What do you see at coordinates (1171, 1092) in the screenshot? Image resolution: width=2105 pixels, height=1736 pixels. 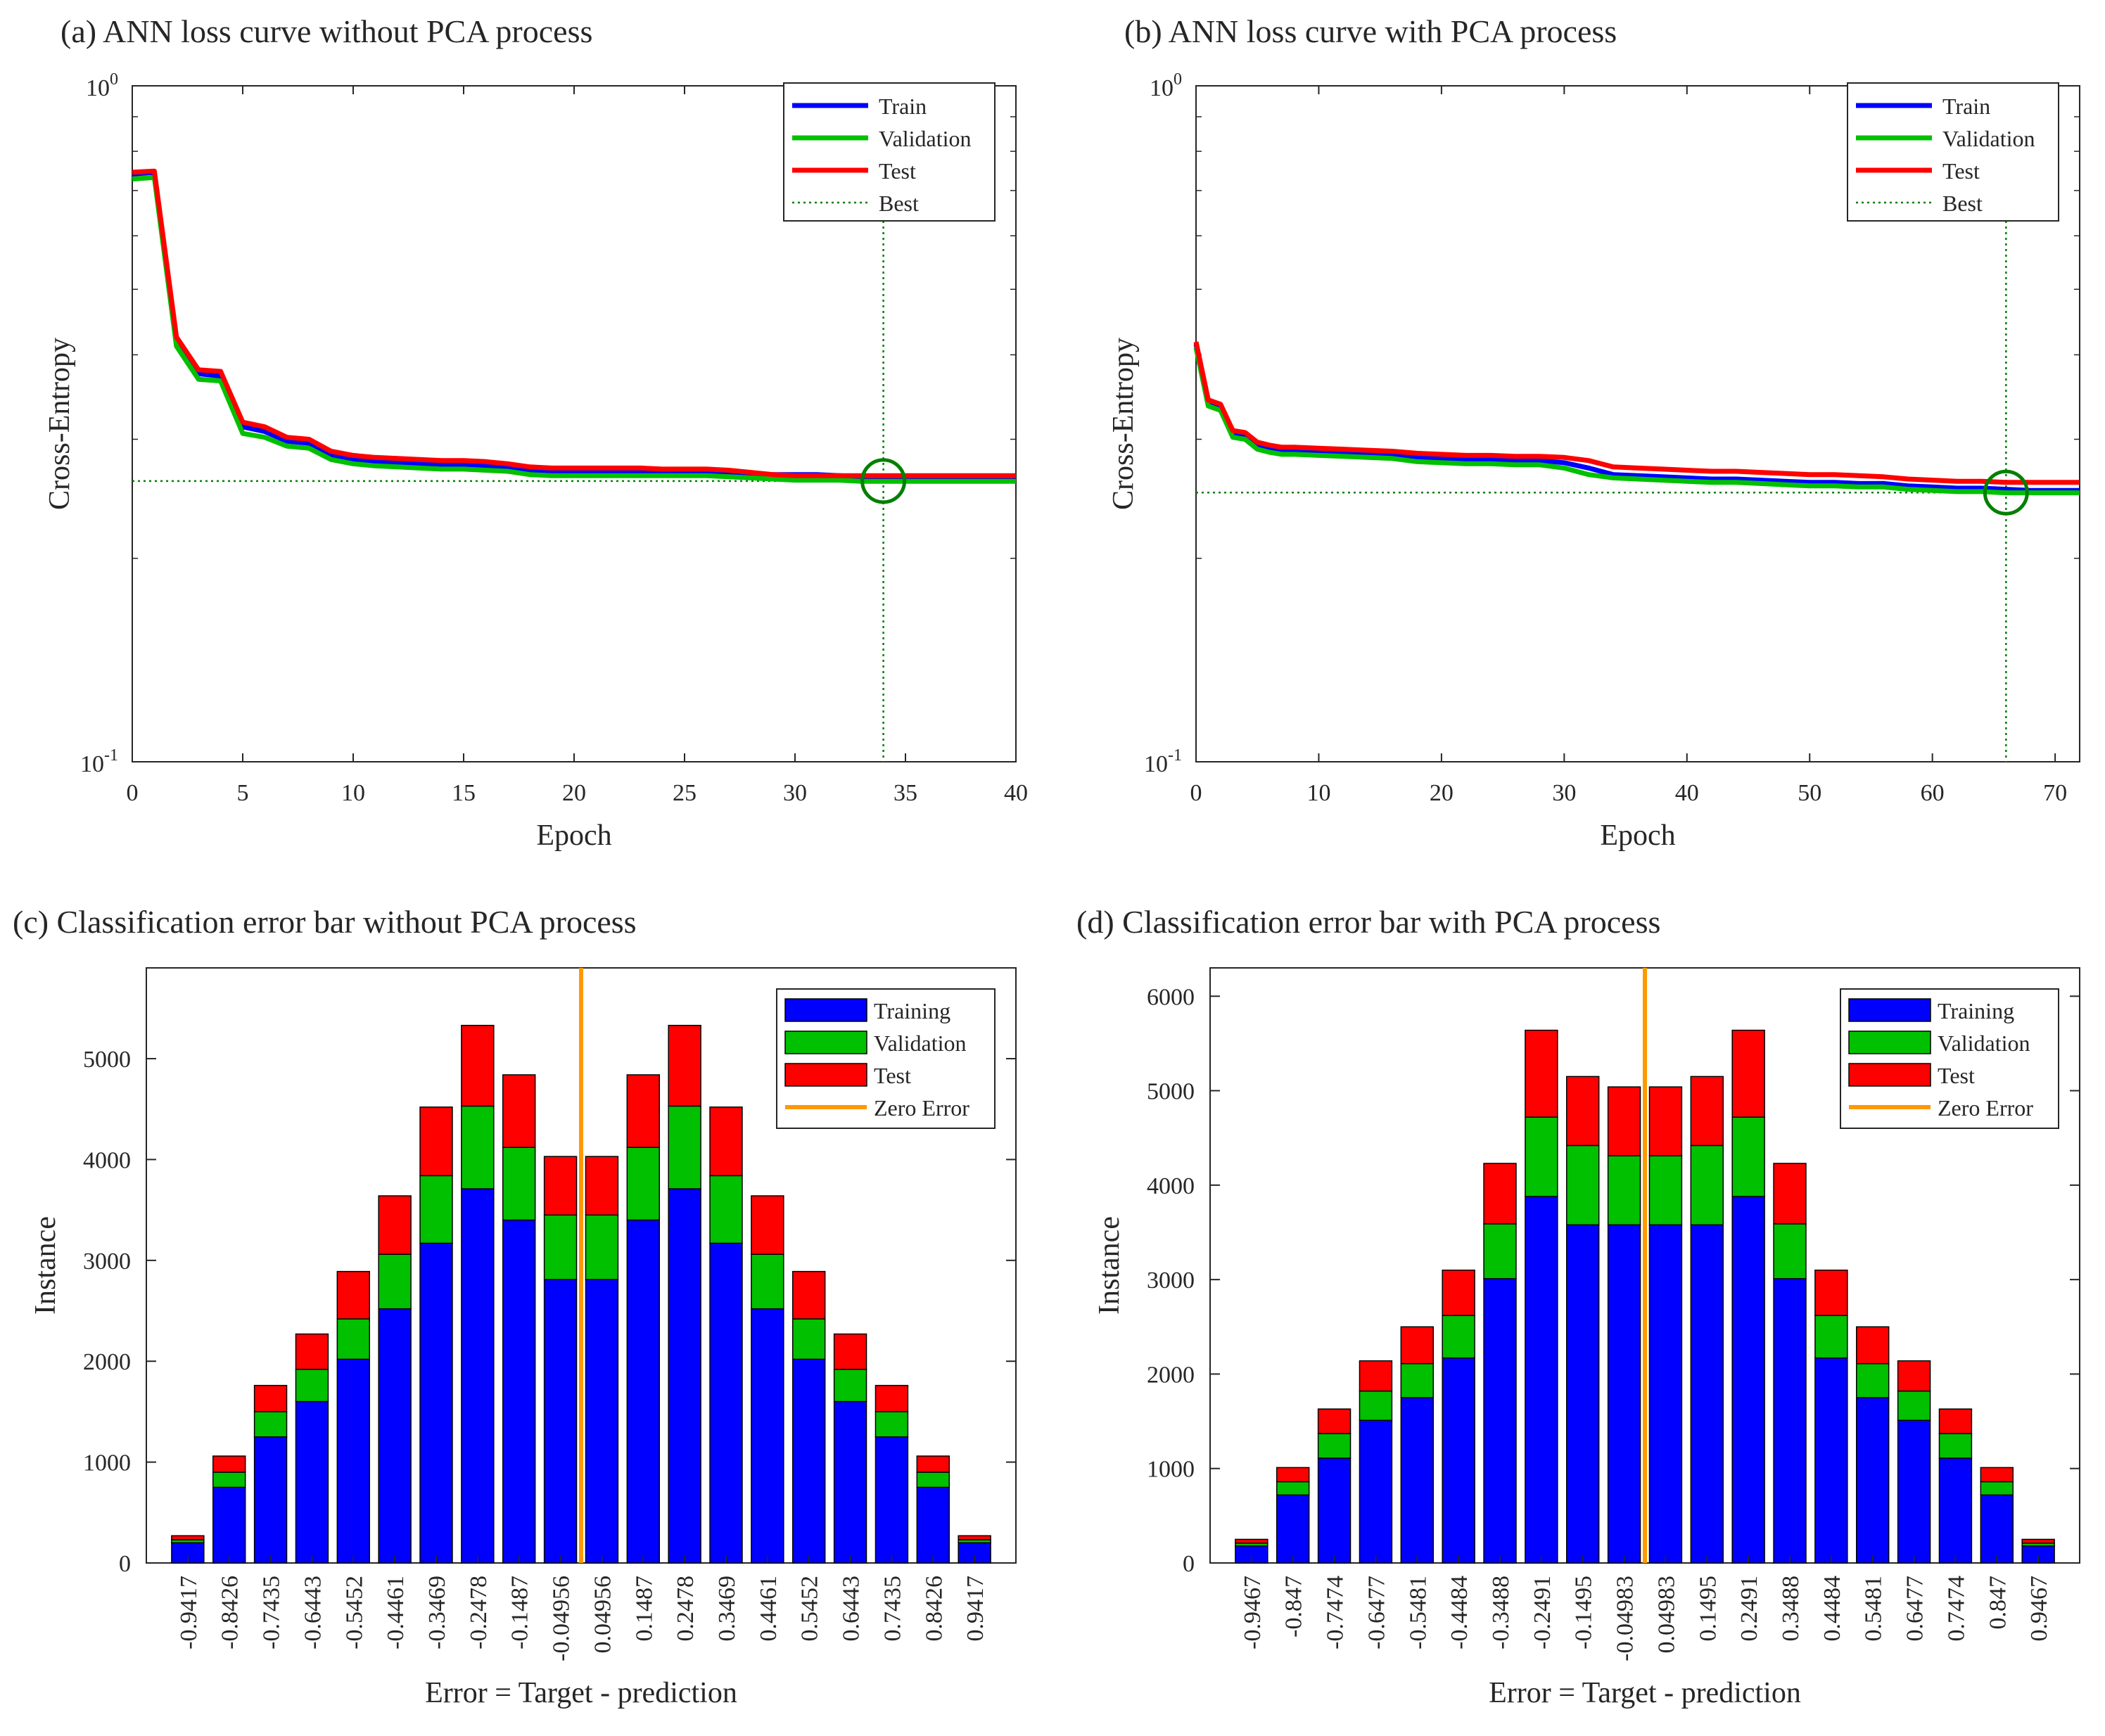 I see `y-tick-label: 5000` at bounding box center [1171, 1092].